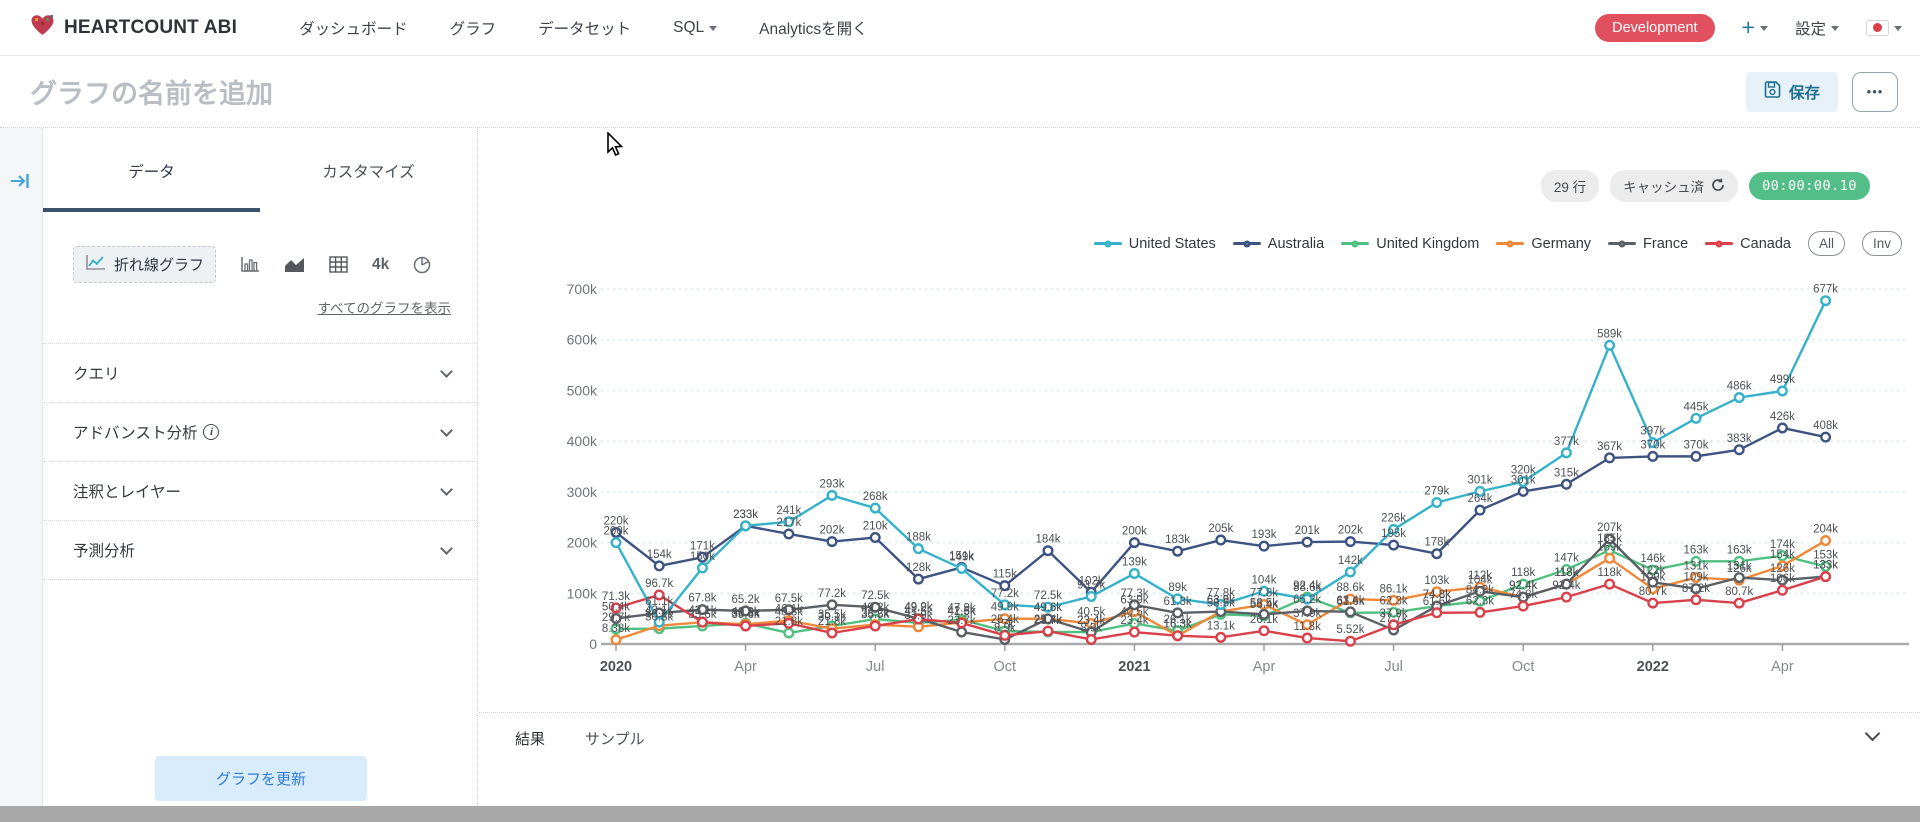 The height and width of the screenshot is (822, 1920). What do you see at coordinates (1609, 334) in the screenshot?
I see `svg-text: 589k` at bounding box center [1609, 334].